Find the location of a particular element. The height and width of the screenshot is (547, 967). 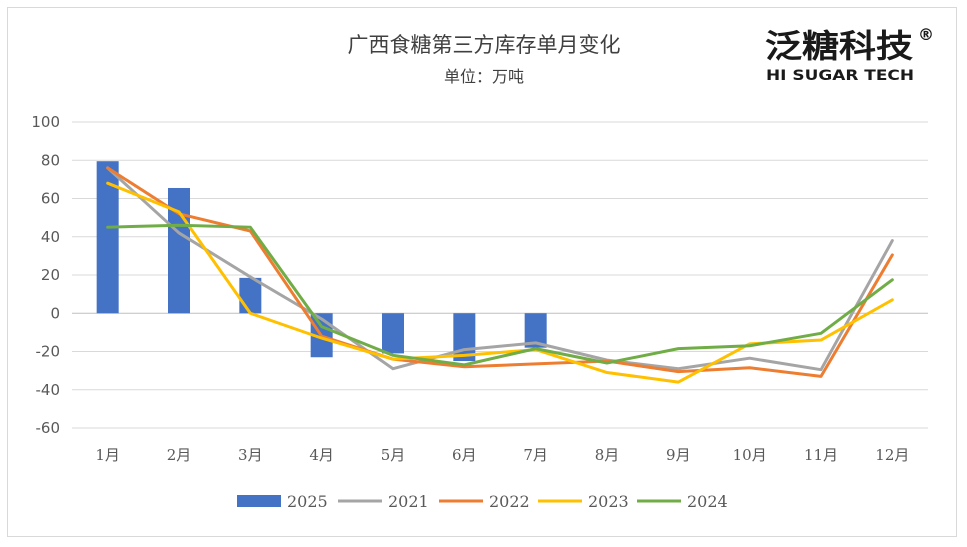

y-tick-label: 40 is located at coordinates (50, 237).